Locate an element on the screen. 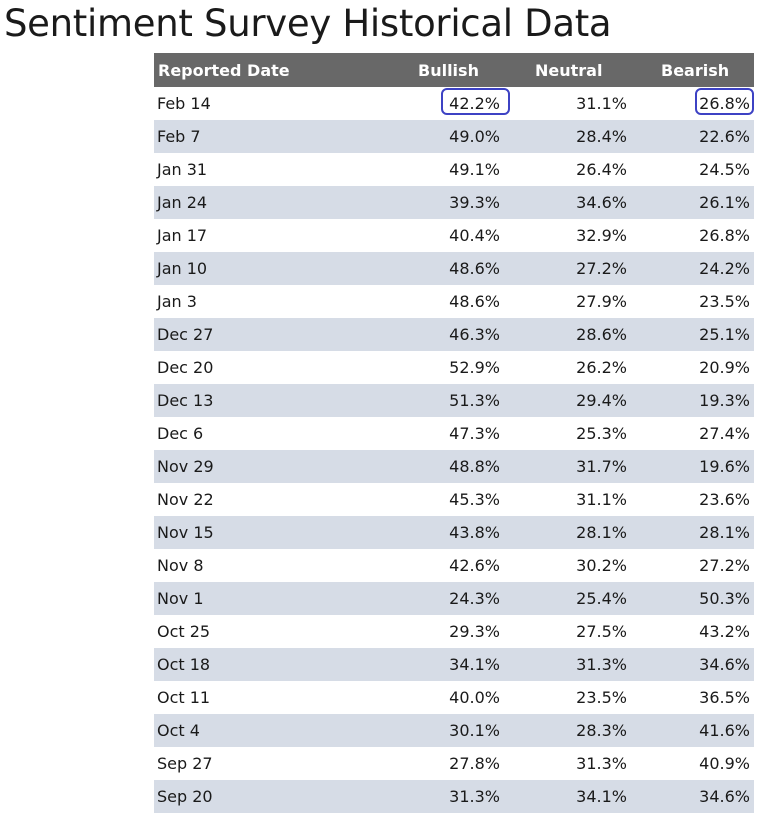  neutral-cell: 28.6% is located at coordinates (601, 334).